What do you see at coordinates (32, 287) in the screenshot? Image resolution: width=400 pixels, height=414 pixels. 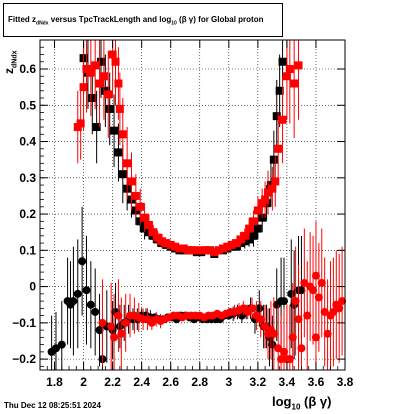 I see `y-tick-label: 0` at bounding box center [32, 287].